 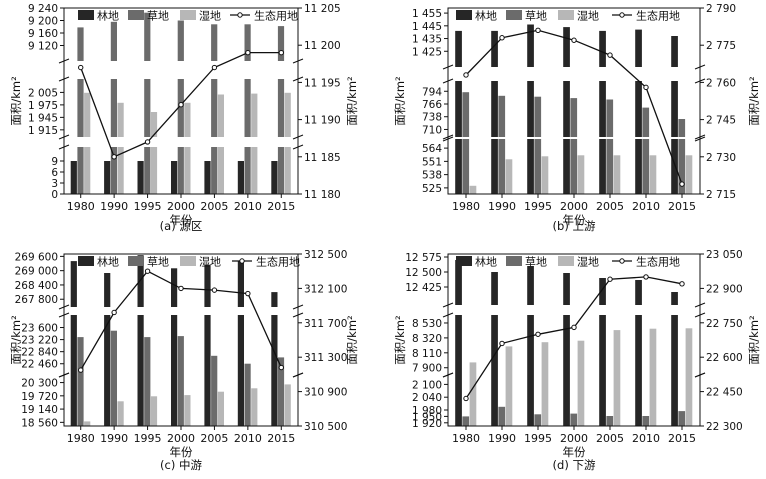 I want to click on y-tick-label-right: 22 300, so click(x=724, y=427).